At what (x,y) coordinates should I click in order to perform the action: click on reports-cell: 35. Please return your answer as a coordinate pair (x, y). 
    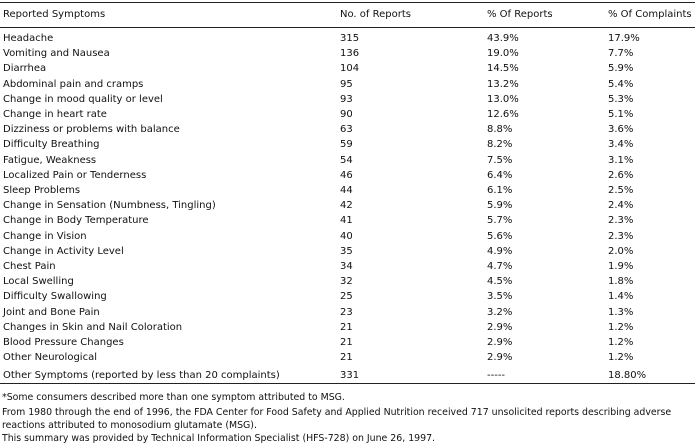
    Looking at the image, I should click on (346, 251).